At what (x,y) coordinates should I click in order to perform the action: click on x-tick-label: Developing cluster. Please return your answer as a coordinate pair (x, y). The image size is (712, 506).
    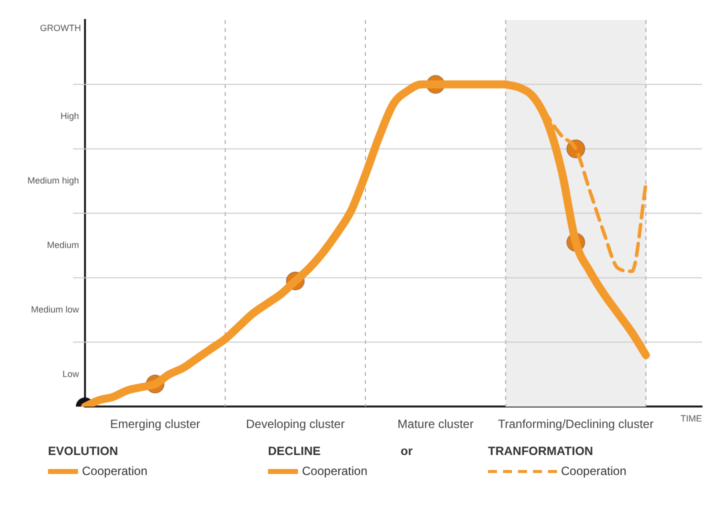
    Looking at the image, I should click on (295, 424).